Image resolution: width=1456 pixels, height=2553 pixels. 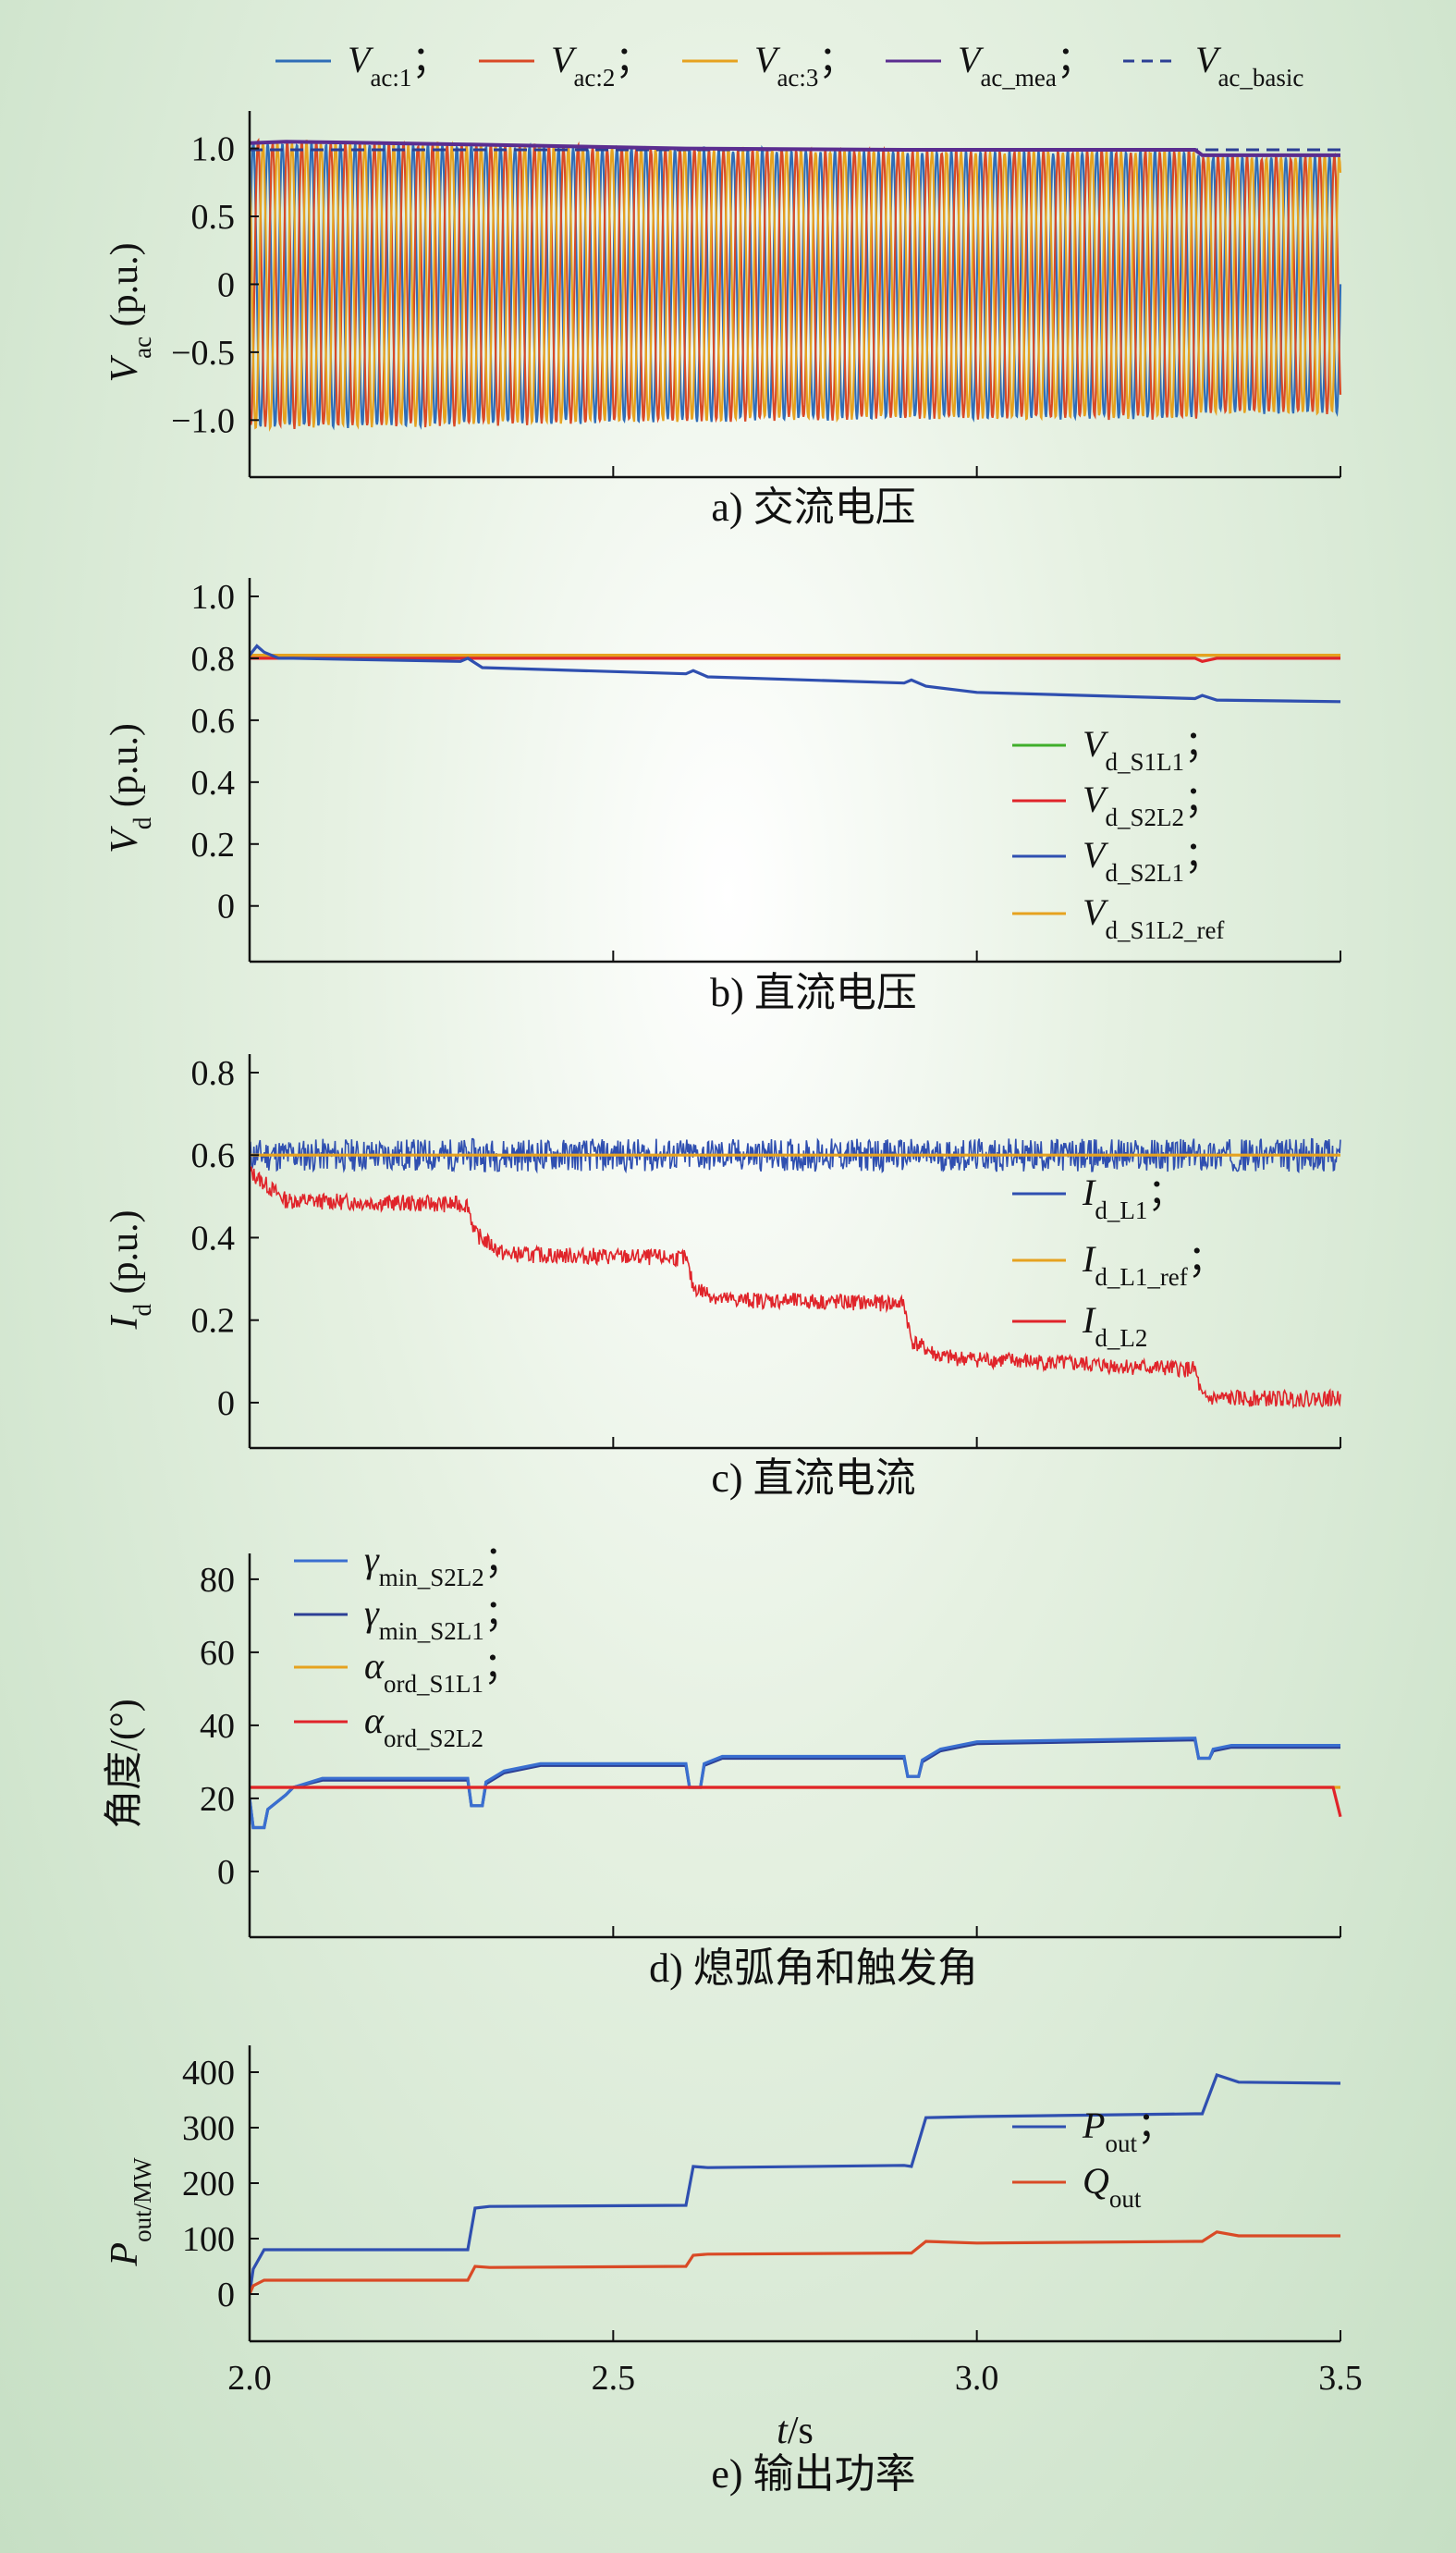 What do you see at coordinates (1144, 817) in the screenshot?
I see `label-subscript: d_S2L2` at bounding box center [1144, 817].